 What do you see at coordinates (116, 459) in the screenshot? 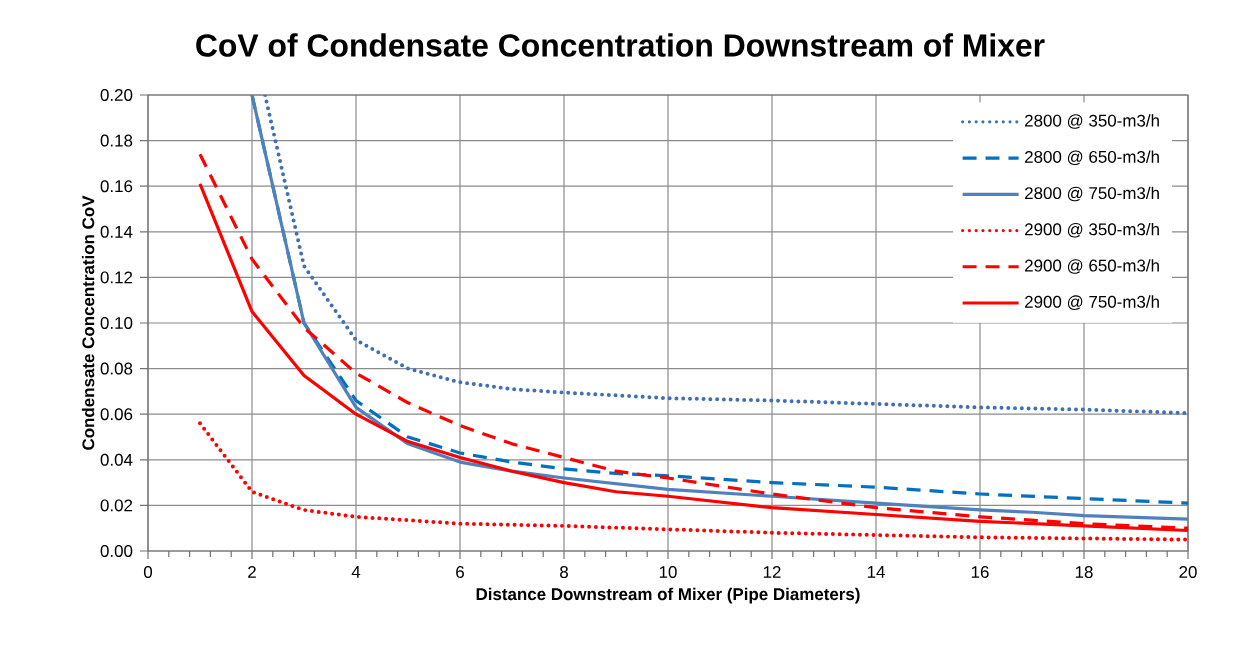
I see `y-tick-label: 0.04` at bounding box center [116, 459].